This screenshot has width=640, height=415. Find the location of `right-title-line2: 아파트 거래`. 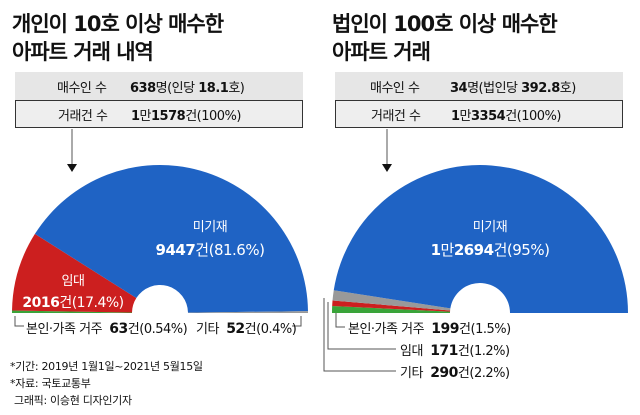

right-title-line2: 아파트 거래 is located at coordinates (381, 52).